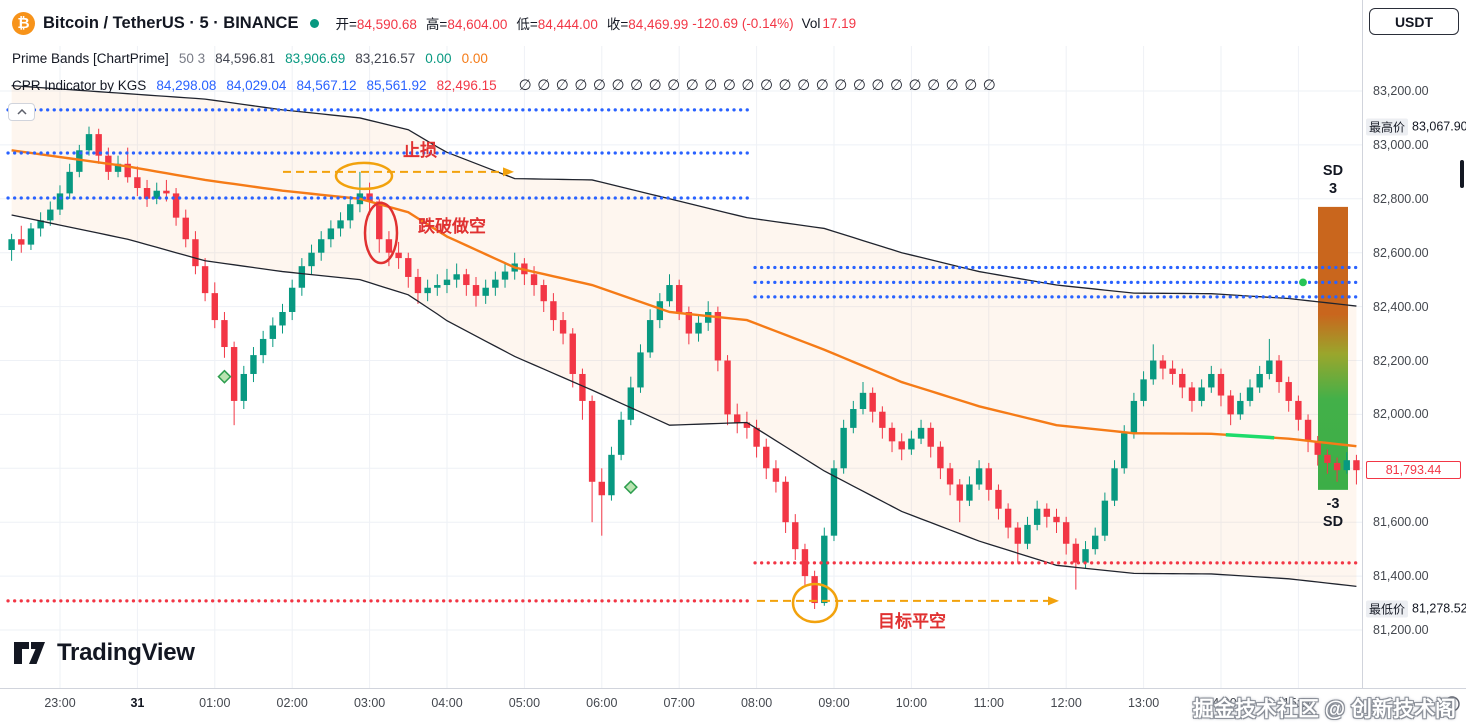 The image size is (1466, 723). What do you see at coordinates (1387, 609) in the screenshot?
I see `lowest-price-tag: 最低价` at bounding box center [1387, 609].